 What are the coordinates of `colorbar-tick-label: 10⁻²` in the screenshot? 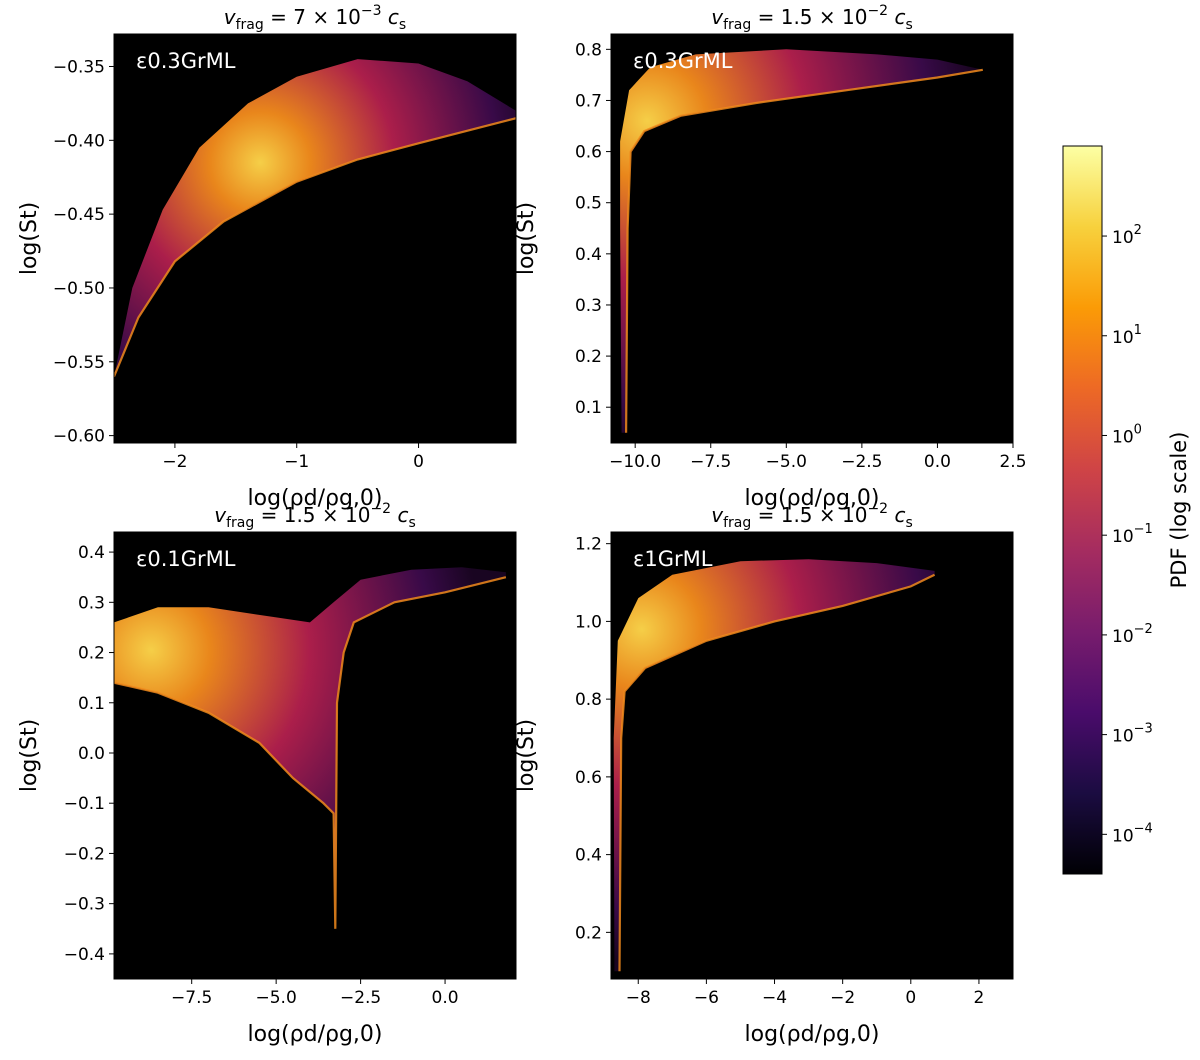 It's located at (1132, 634).